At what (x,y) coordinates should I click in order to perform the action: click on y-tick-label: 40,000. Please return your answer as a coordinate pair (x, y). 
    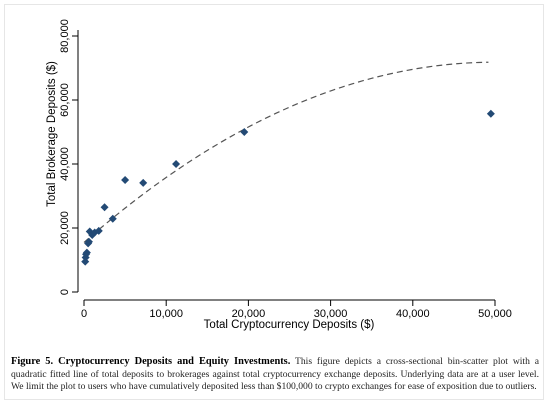
    Looking at the image, I should click on (65, 164).